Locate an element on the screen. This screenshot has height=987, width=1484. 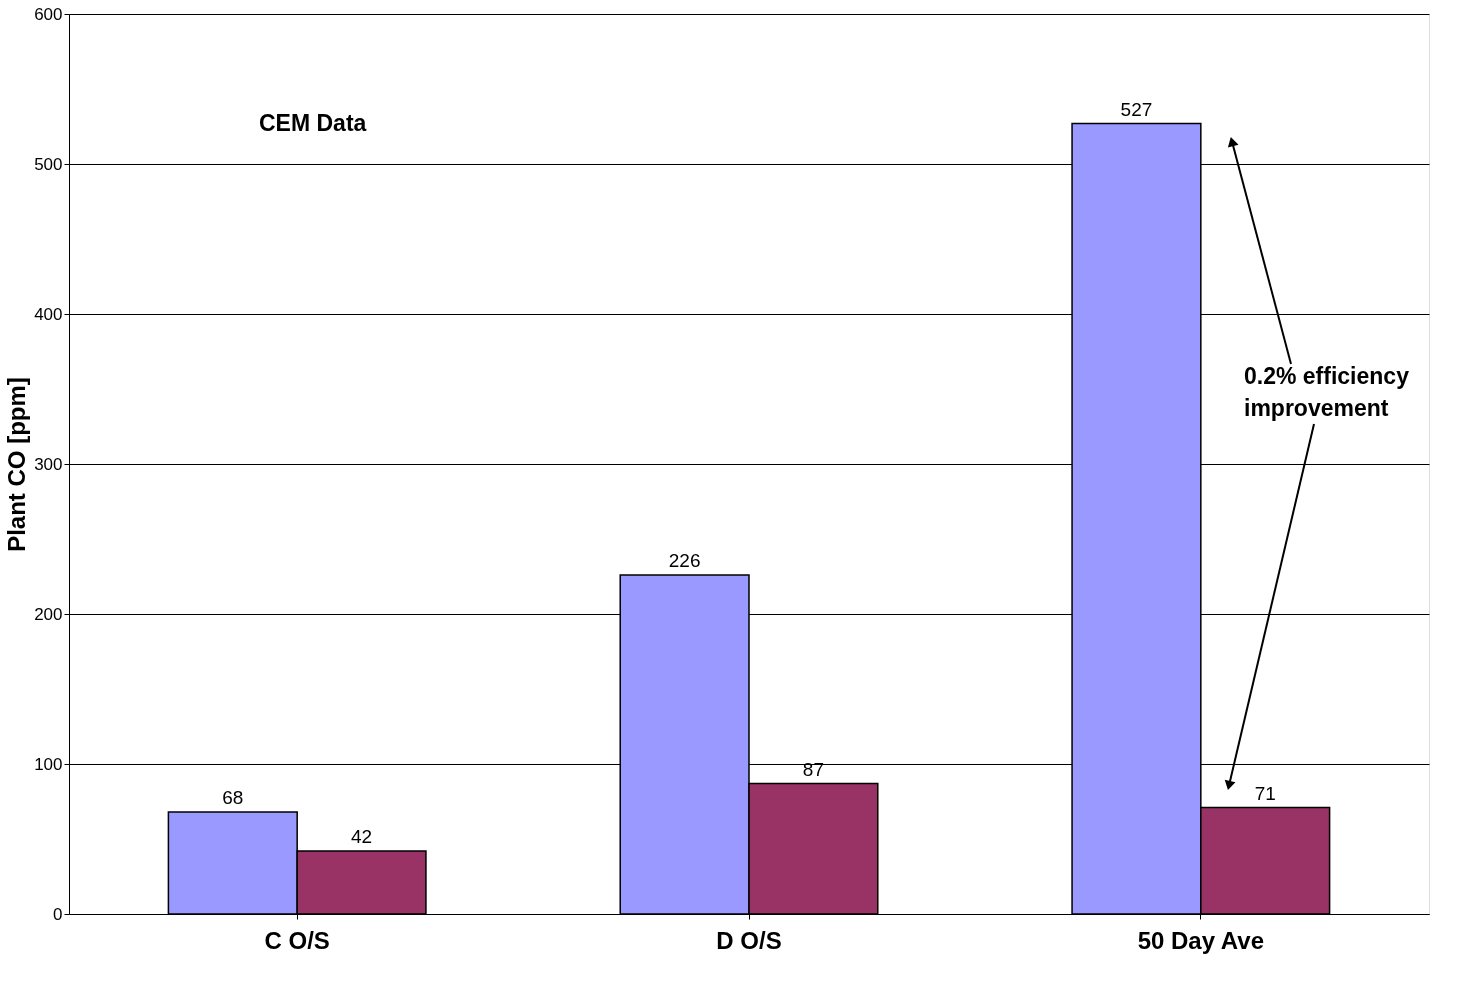
annotation: 0.2% efficiency improvement is located at coordinates (1327, 392).